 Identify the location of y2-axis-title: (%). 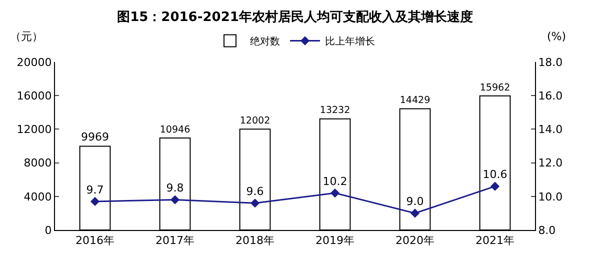
(556, 36).